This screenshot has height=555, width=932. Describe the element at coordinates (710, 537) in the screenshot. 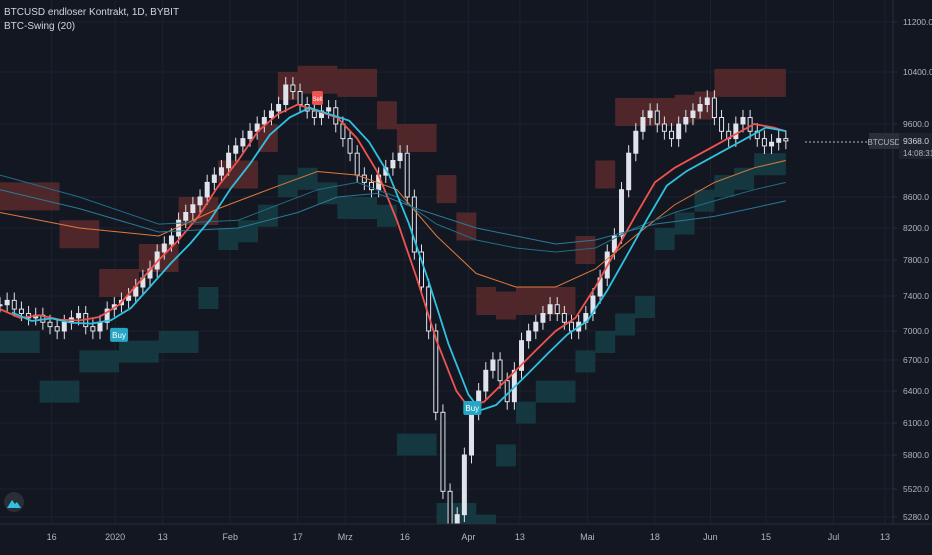

I see `x-tick-label: Jun` at that location.